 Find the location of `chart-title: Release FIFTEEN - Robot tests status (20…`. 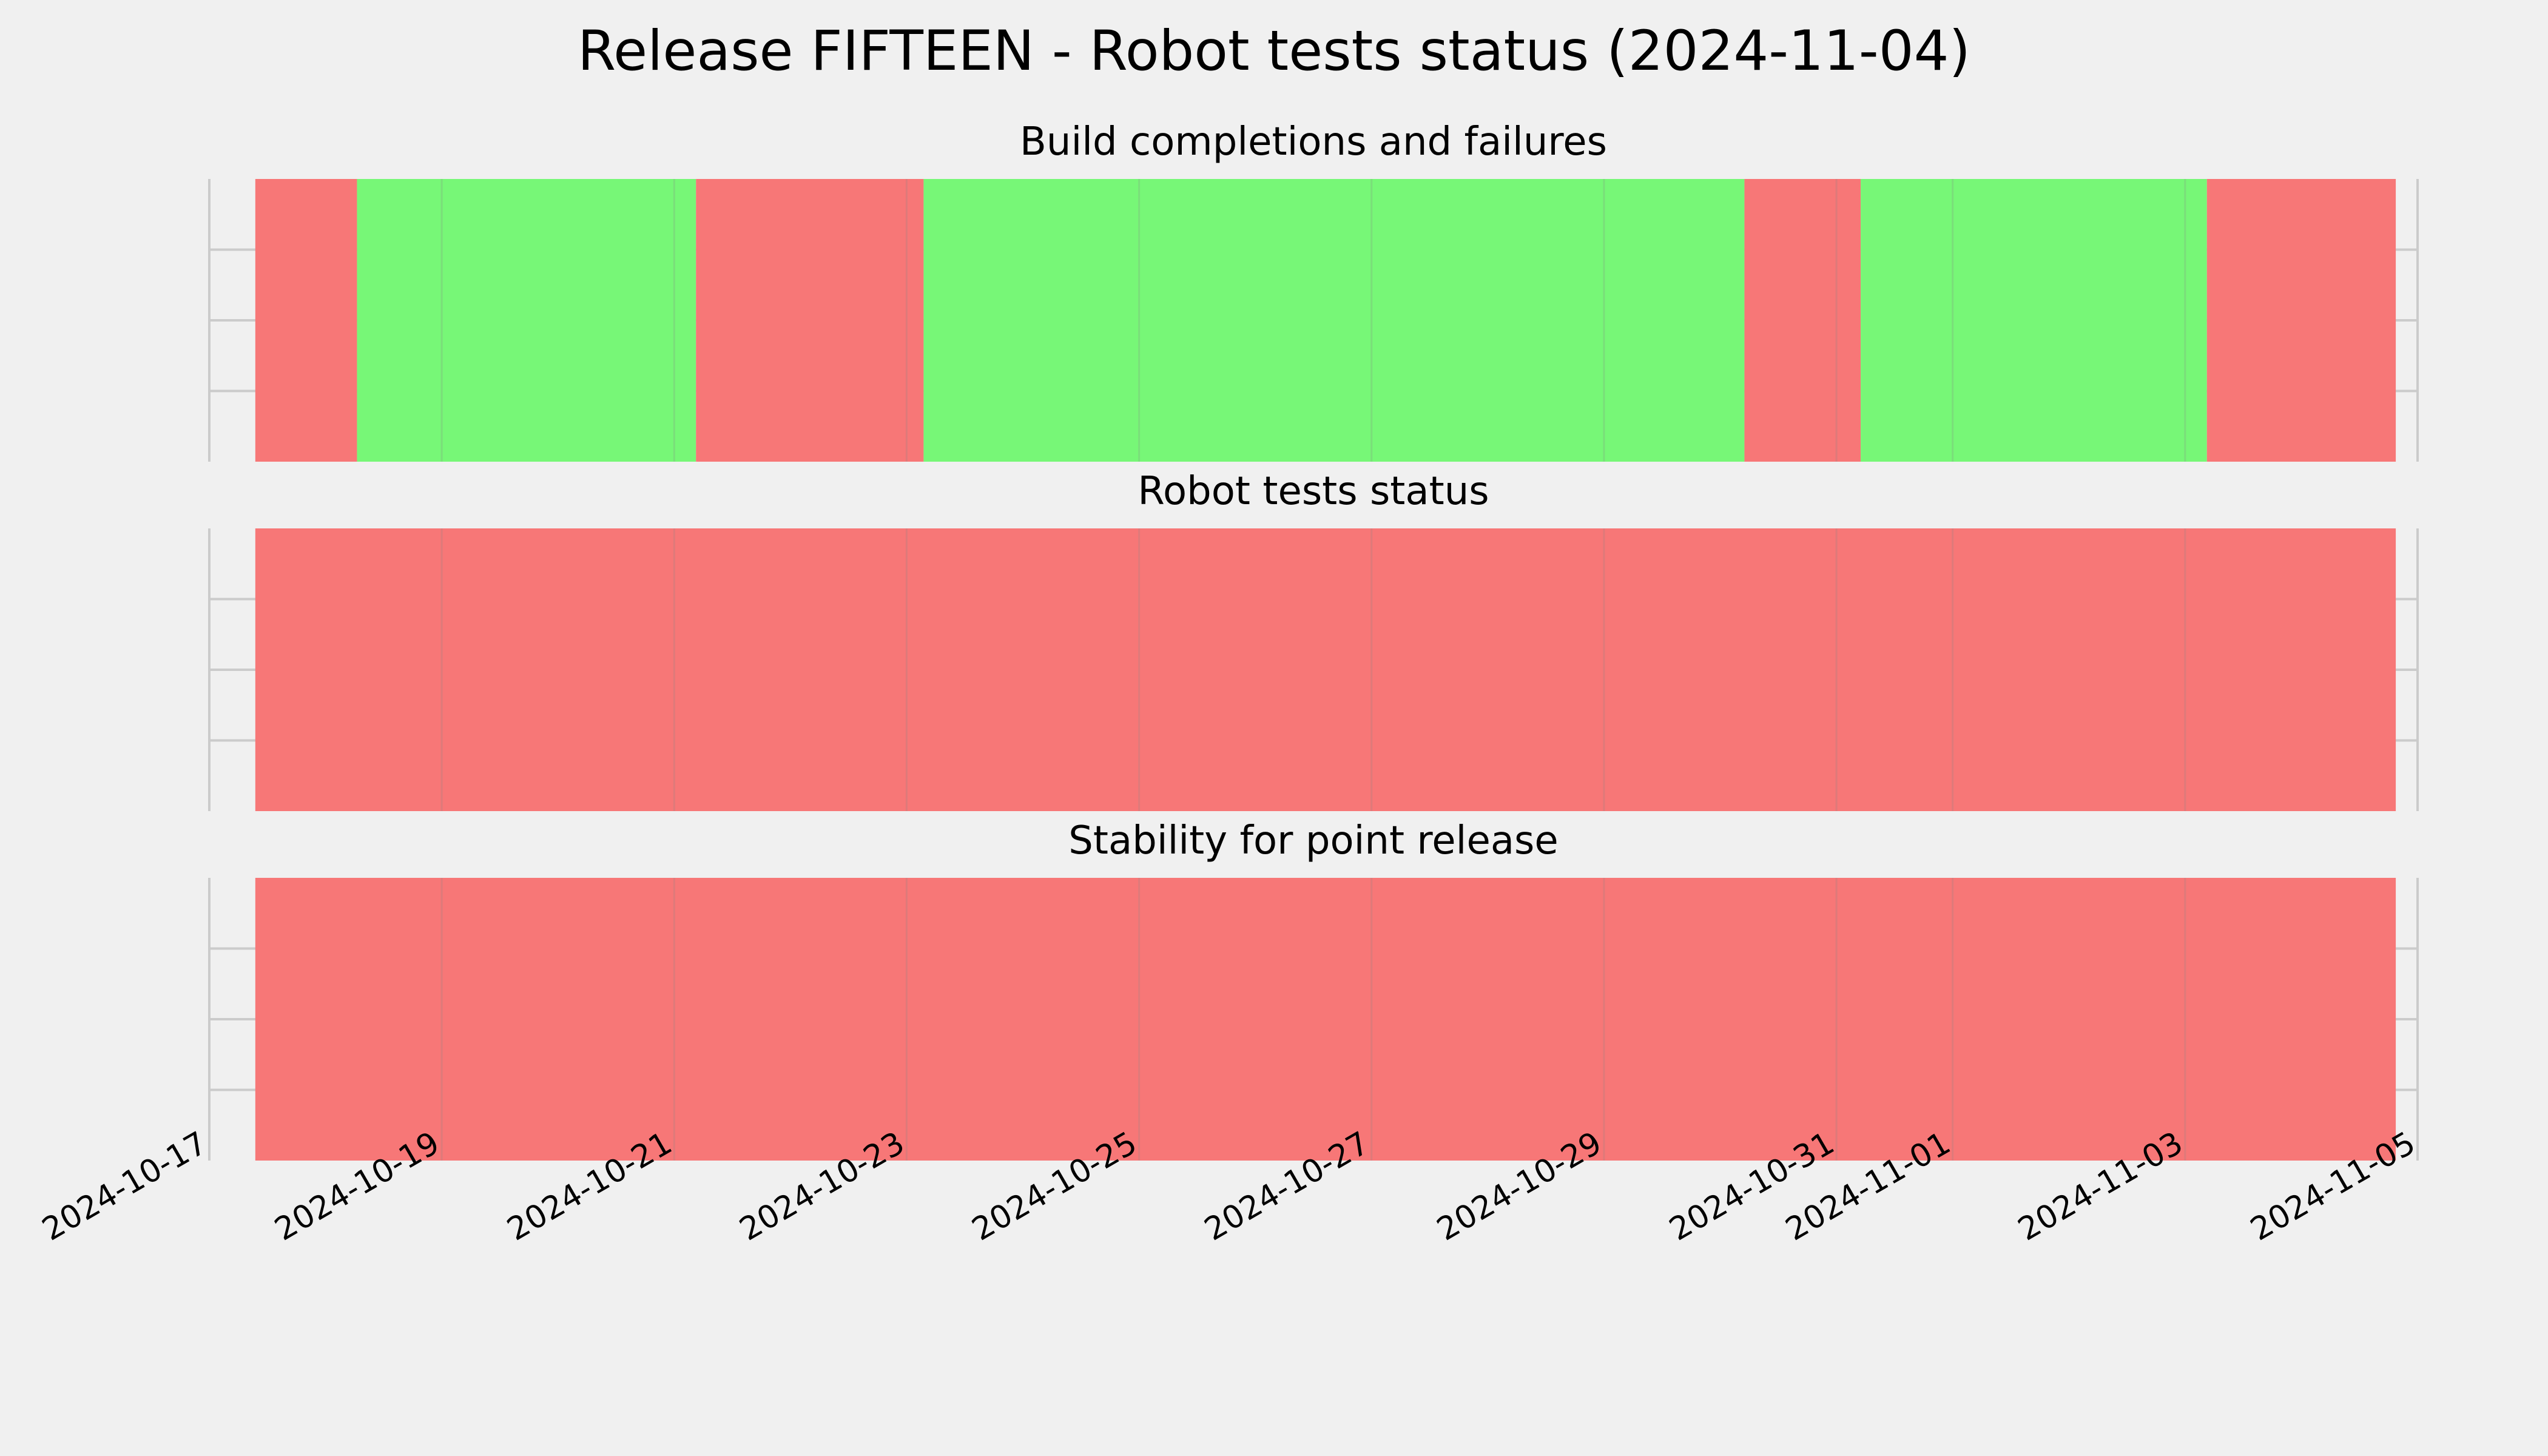

chart-title: Release FIFTEEN - Robot tests status (20… is located at coordinates (1274, 51).